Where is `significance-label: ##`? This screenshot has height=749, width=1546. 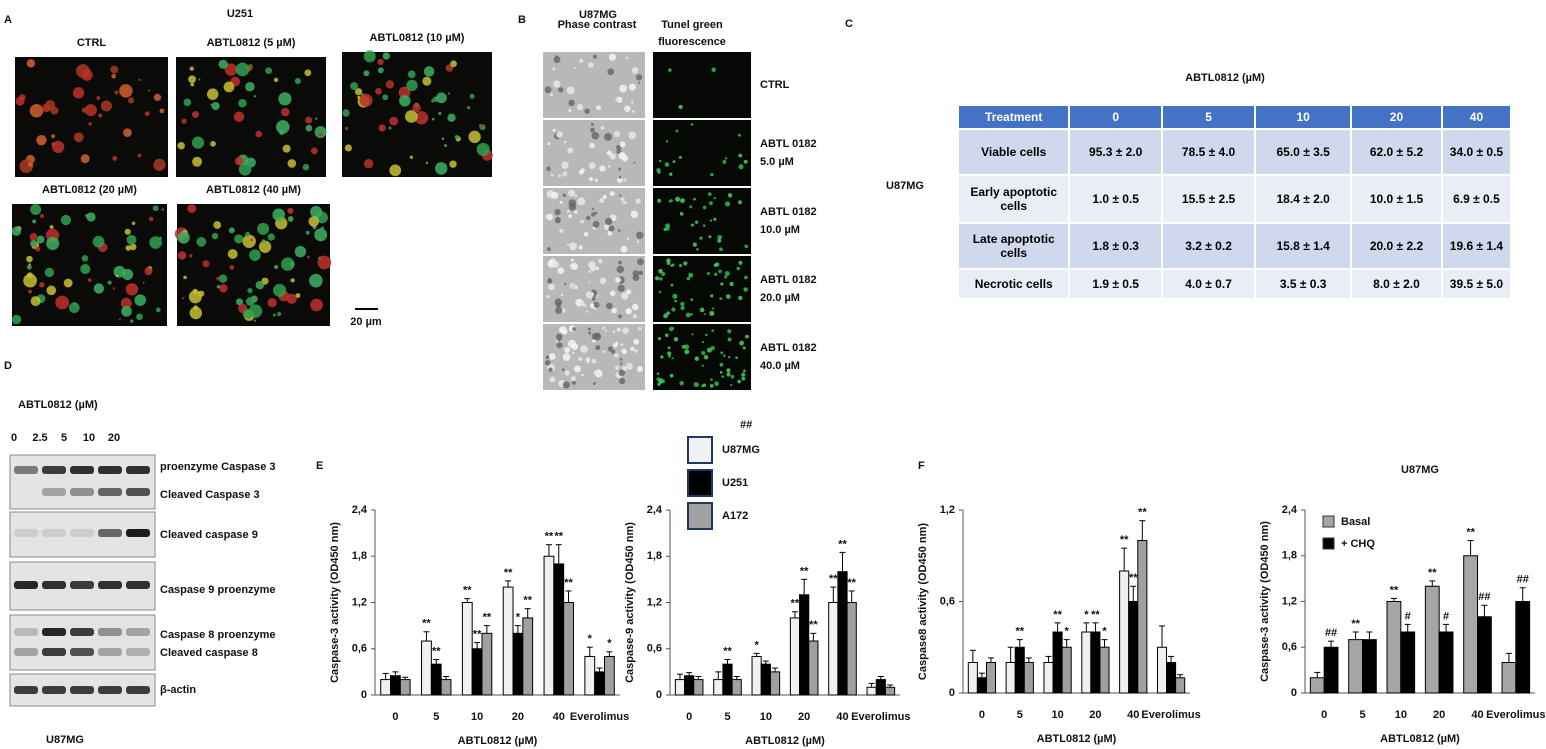
significance-label: ## is located at coordinates (1523, 580).